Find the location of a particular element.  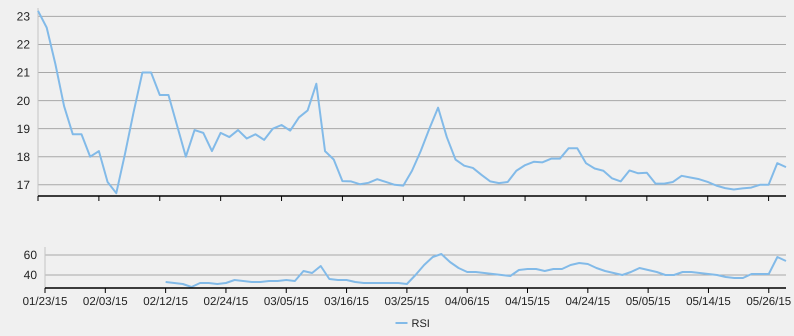

x-tick-label: 02/03/15 is located at coordinates (105, 302).